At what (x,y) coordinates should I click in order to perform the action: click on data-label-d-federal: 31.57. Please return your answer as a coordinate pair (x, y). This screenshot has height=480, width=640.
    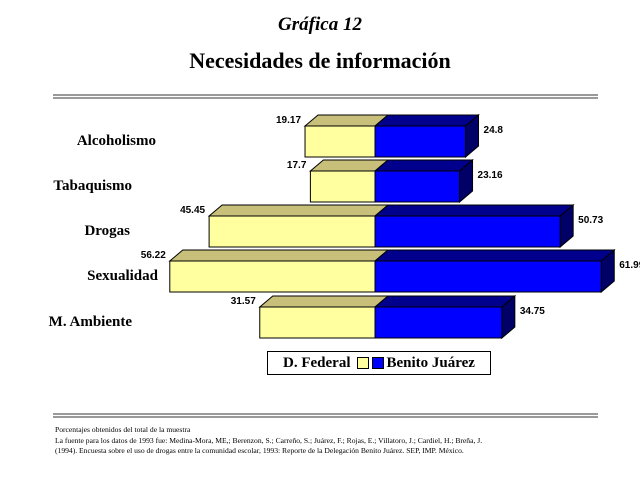
    Looking at the image, I should click on (243, 301).